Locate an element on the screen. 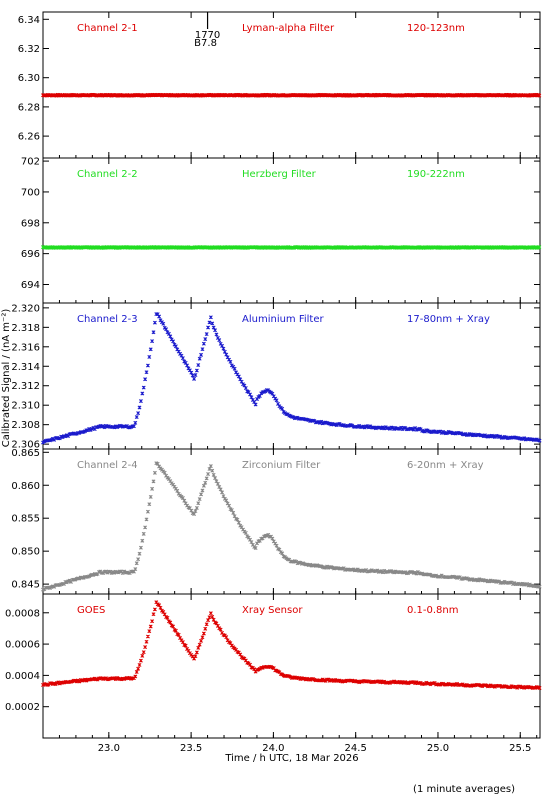 Image resolution: width=550 pixels, height=800 pixels. panel-band: 6-20nm + Xray is located at coordinates (445, 465).